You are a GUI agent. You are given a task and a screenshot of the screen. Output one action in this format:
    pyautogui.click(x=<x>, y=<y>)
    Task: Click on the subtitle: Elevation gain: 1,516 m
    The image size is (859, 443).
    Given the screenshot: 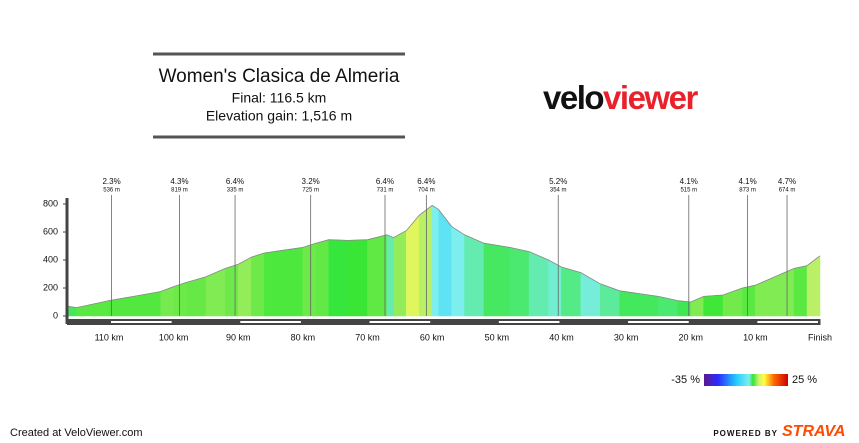 What is the action you would take?
    pyautogui.click(x=279, y=116)
    